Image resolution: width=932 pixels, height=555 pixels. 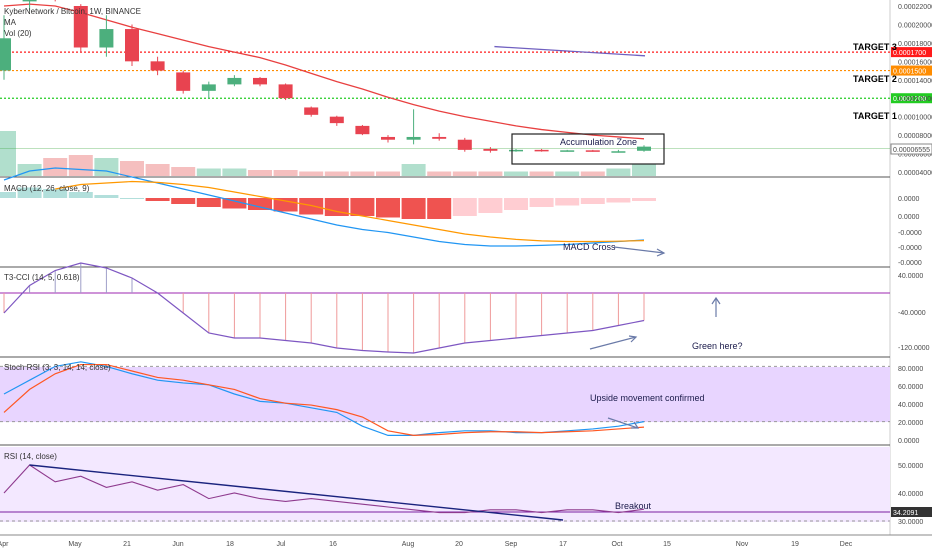 What do you see at coordinates (324, 400) in the screenshot?
I see `stoch-d-line` at bounding box center [324, 400].